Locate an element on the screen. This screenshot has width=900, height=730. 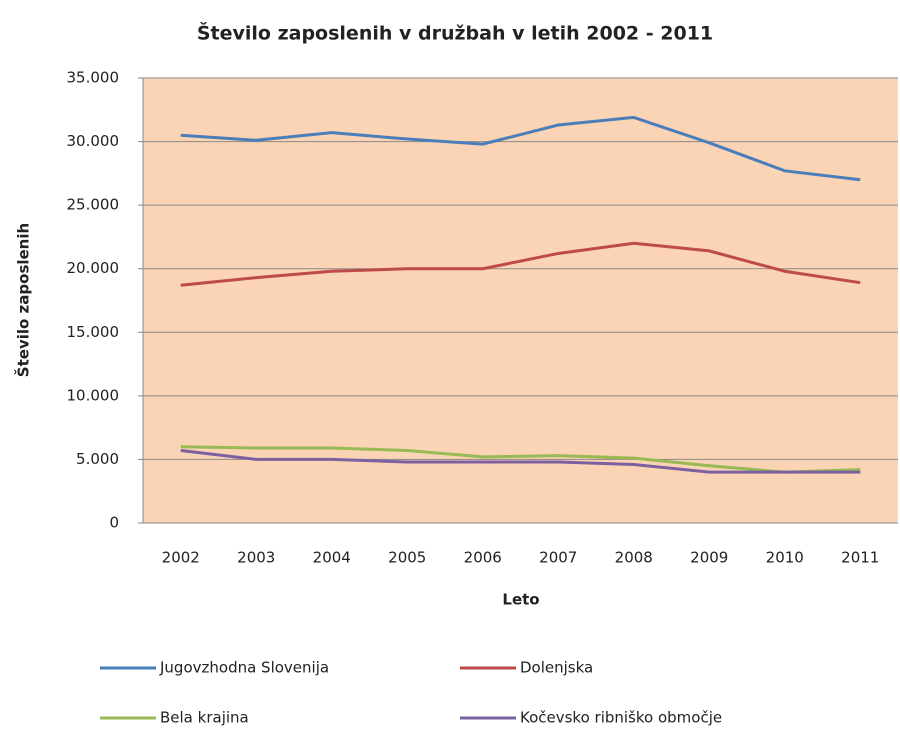
y-tick-label: 25.000 is located at coordinates (93, 205).